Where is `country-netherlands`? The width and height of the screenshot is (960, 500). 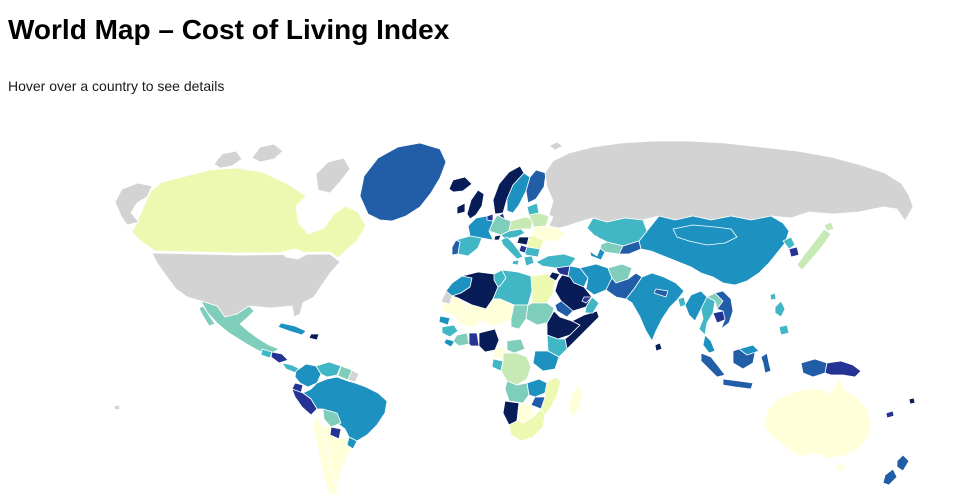 country-netherlands is located at coordinates (490, 217).